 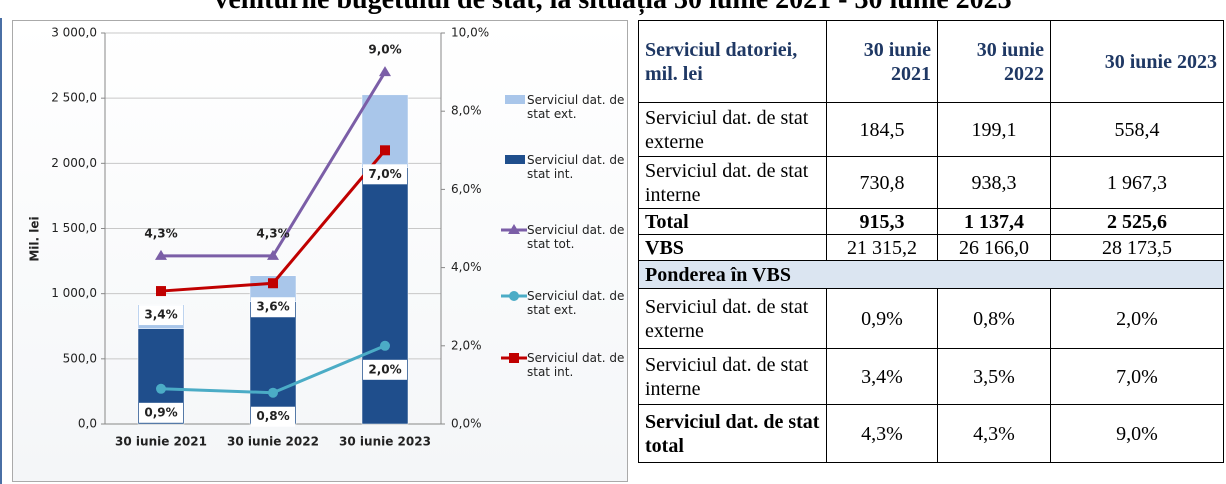 I want to click on y-tick-label: 2 500,0, so click(x=74, y=98).